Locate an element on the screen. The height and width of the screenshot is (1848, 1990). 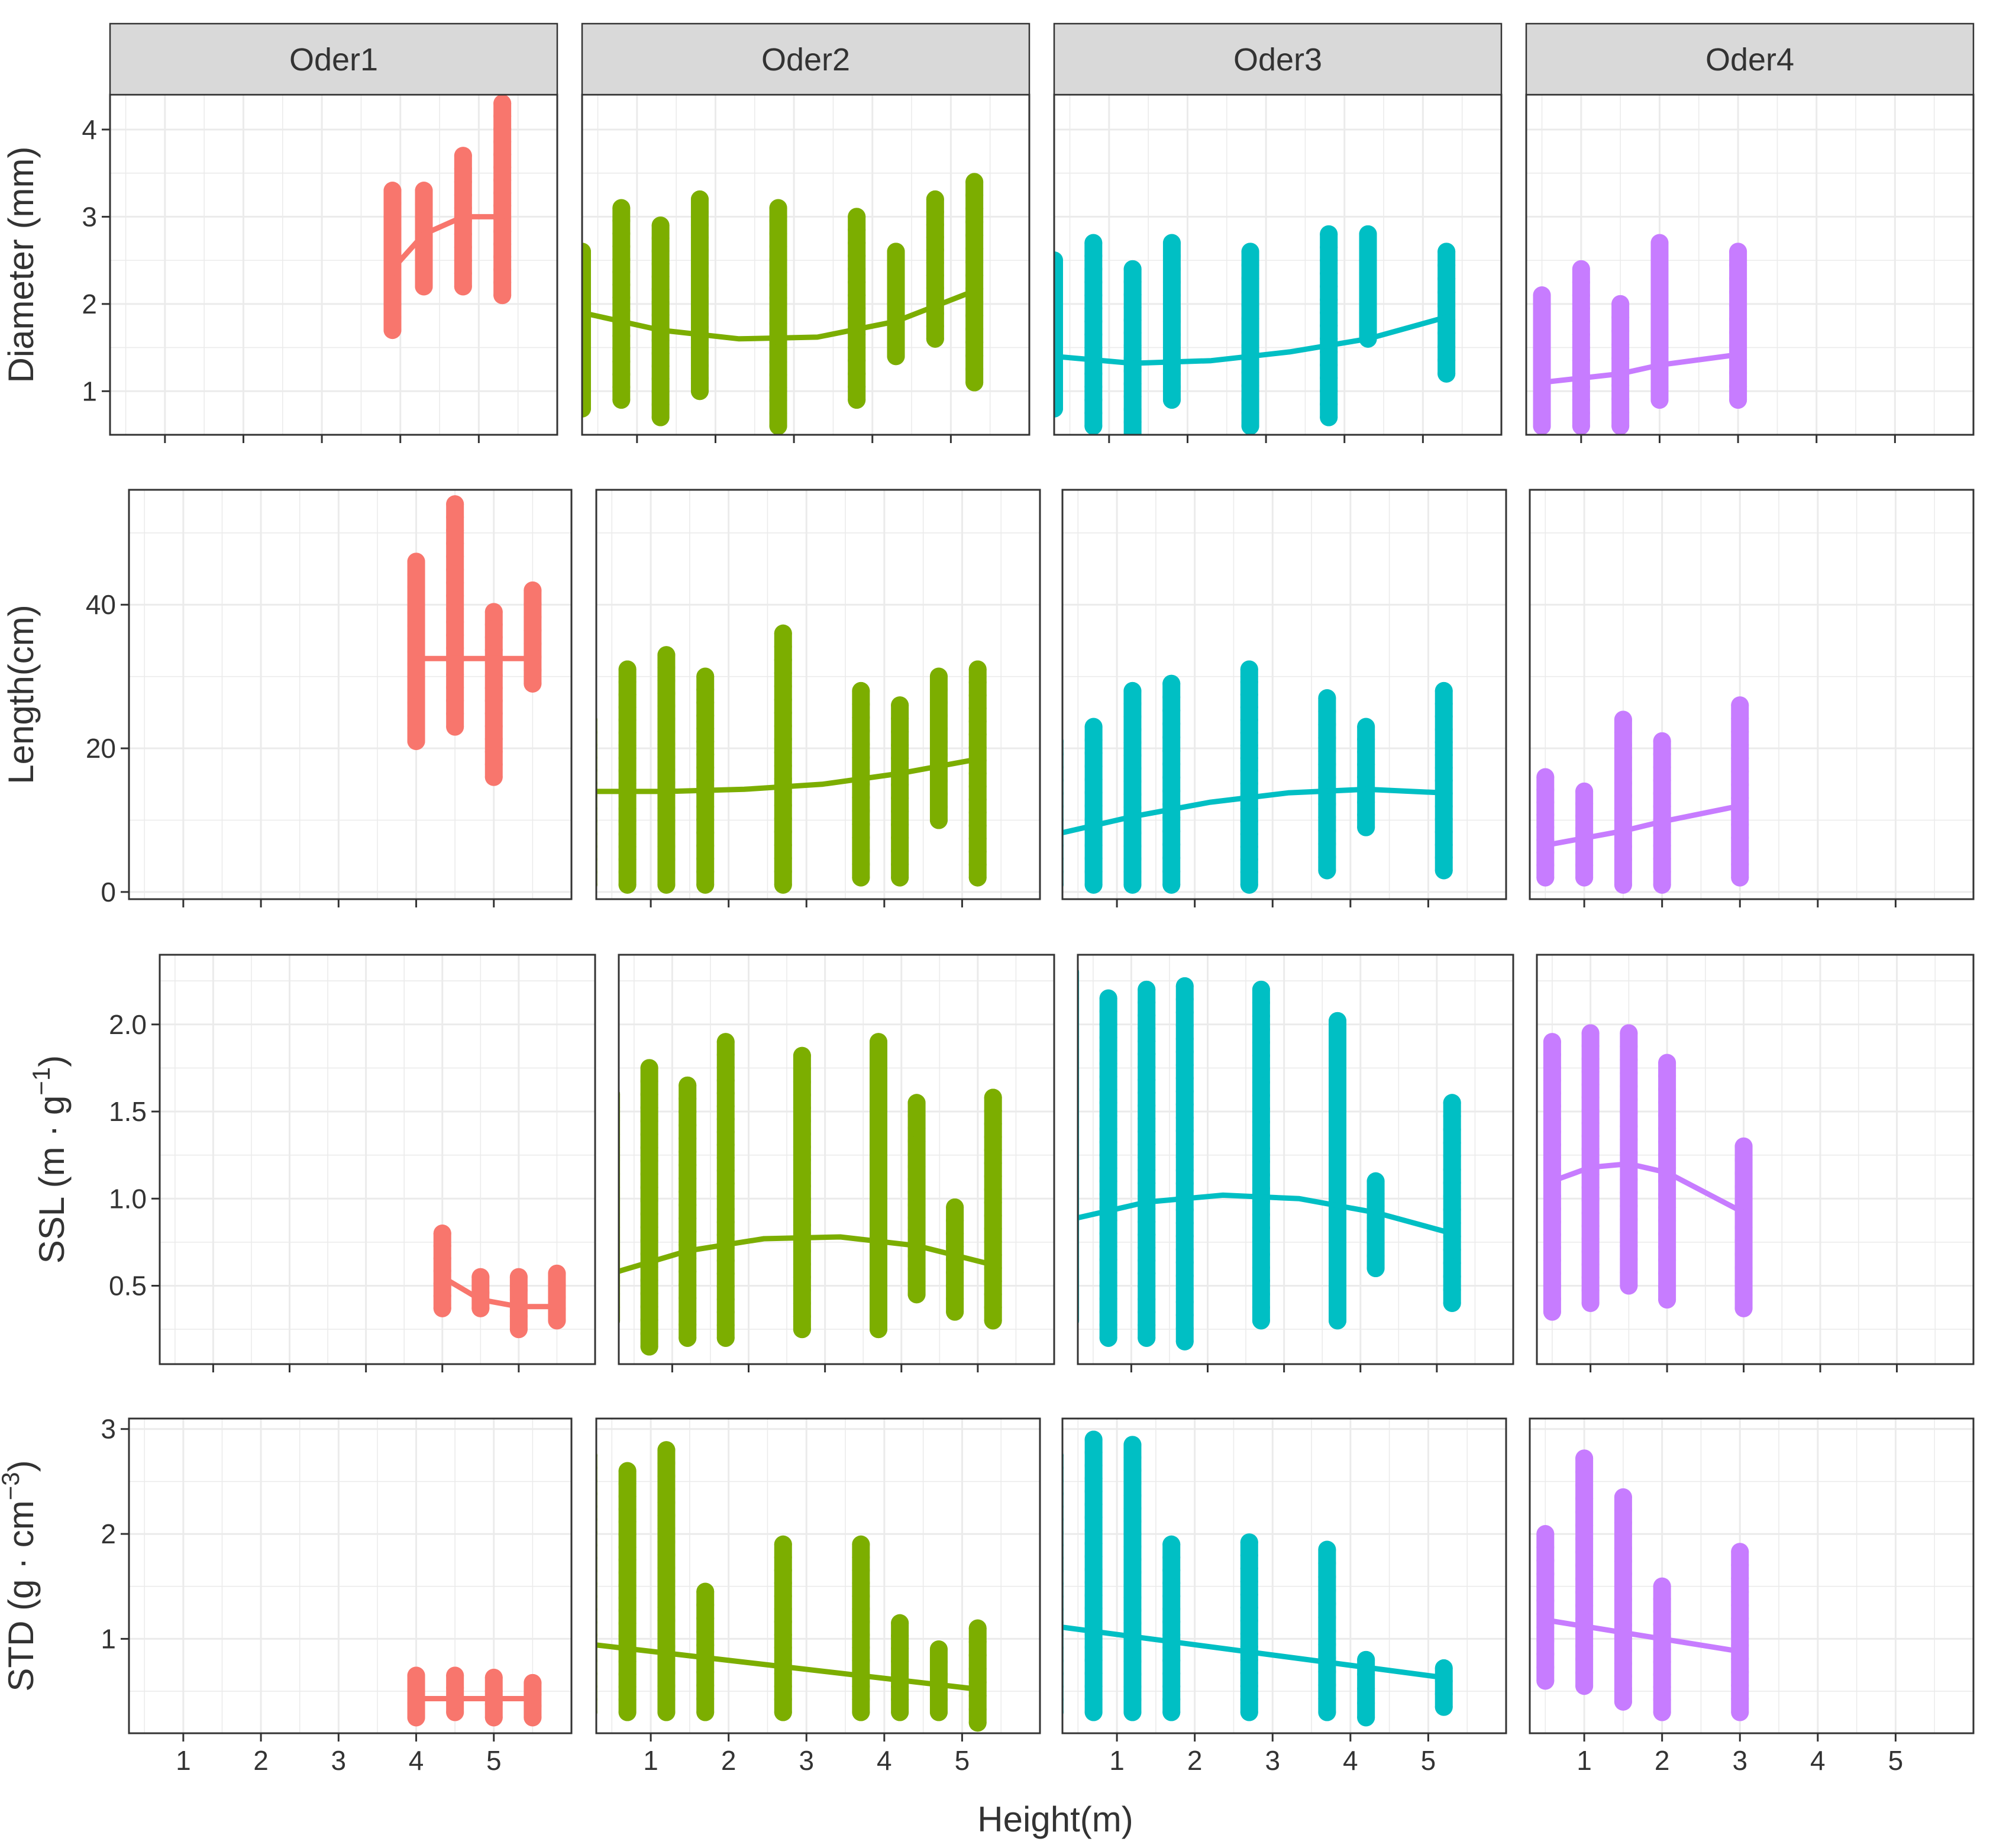
panel-border is located at coordinates (1284, 1575).